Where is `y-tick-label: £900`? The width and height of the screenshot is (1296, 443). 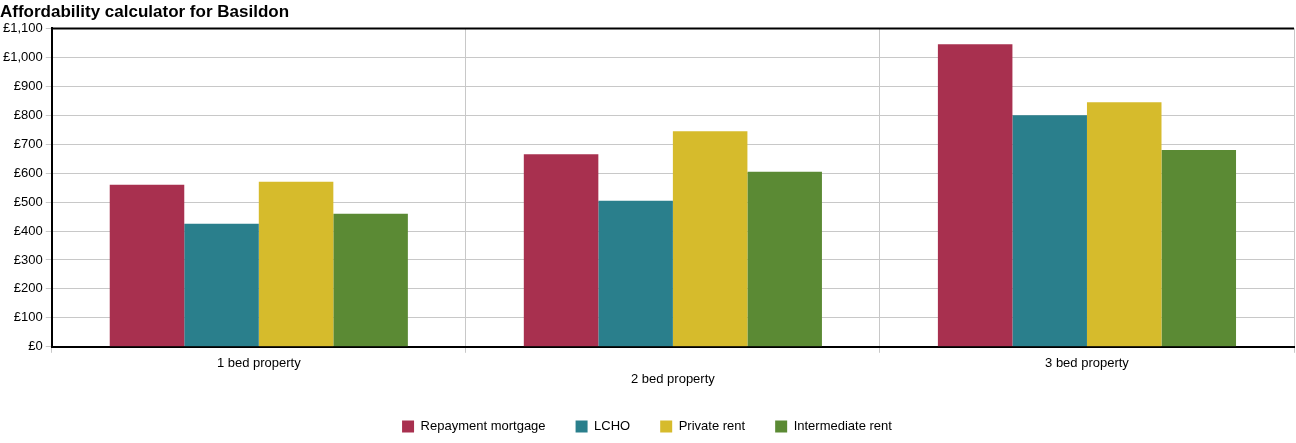 y-tick-label: £900 is located at coordinates (28, 85).